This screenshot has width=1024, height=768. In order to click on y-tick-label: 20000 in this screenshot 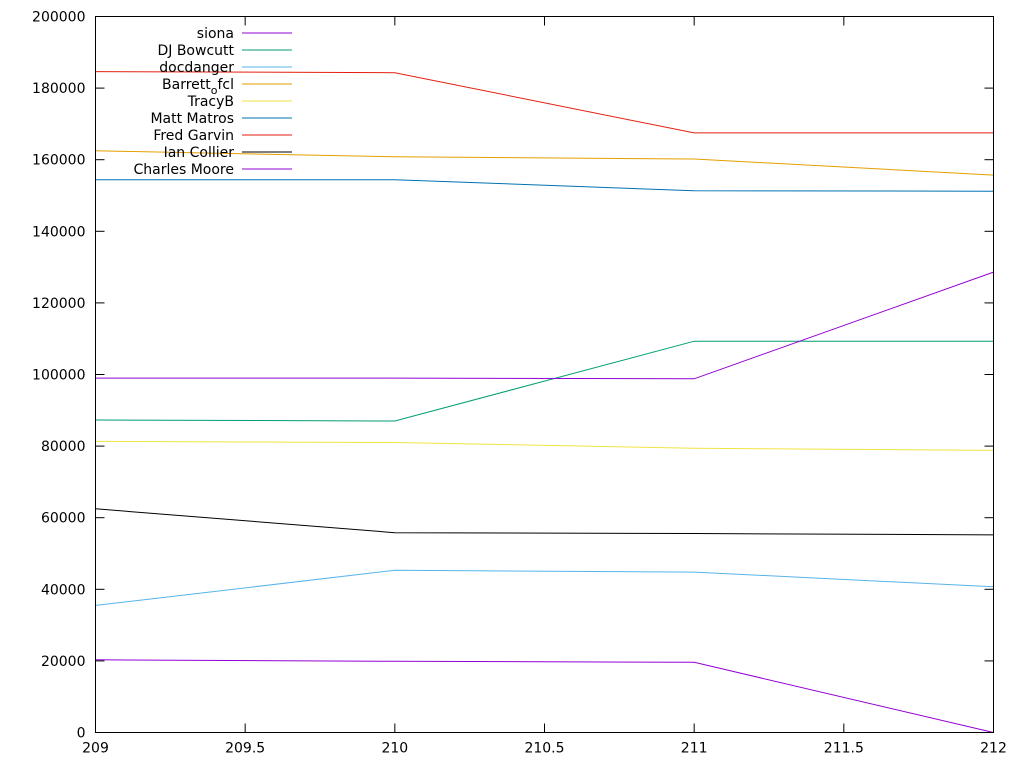, I will do `click(63, 662)`.